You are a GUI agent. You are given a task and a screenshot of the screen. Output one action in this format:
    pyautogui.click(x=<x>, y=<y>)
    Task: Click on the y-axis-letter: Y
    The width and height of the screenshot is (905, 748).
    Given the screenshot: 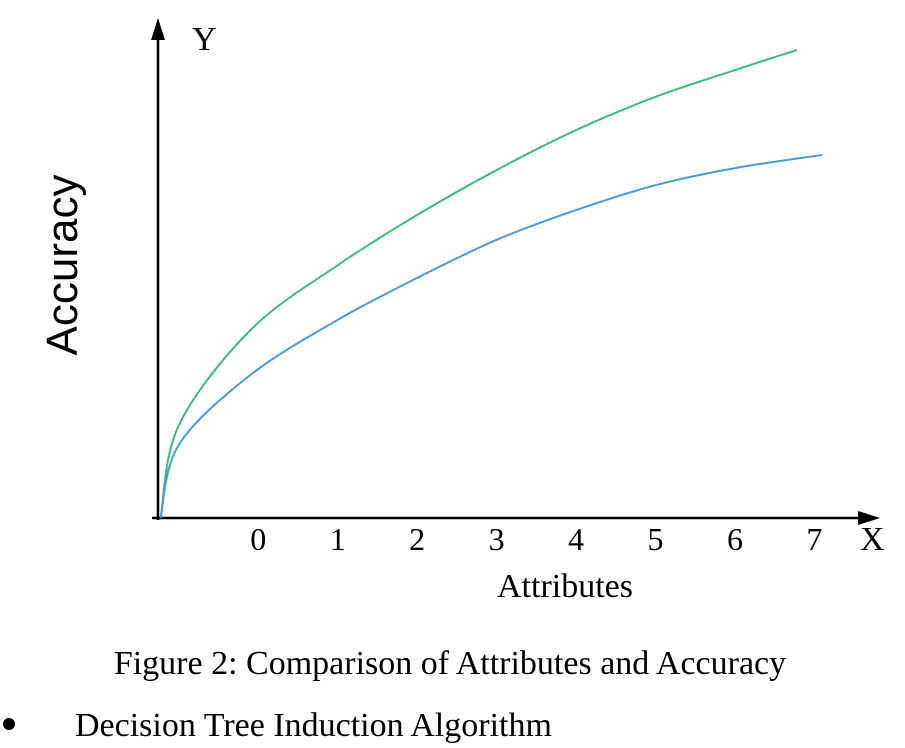 What is the action you would take?
    pyautogui.click(x=204, y=39)
    